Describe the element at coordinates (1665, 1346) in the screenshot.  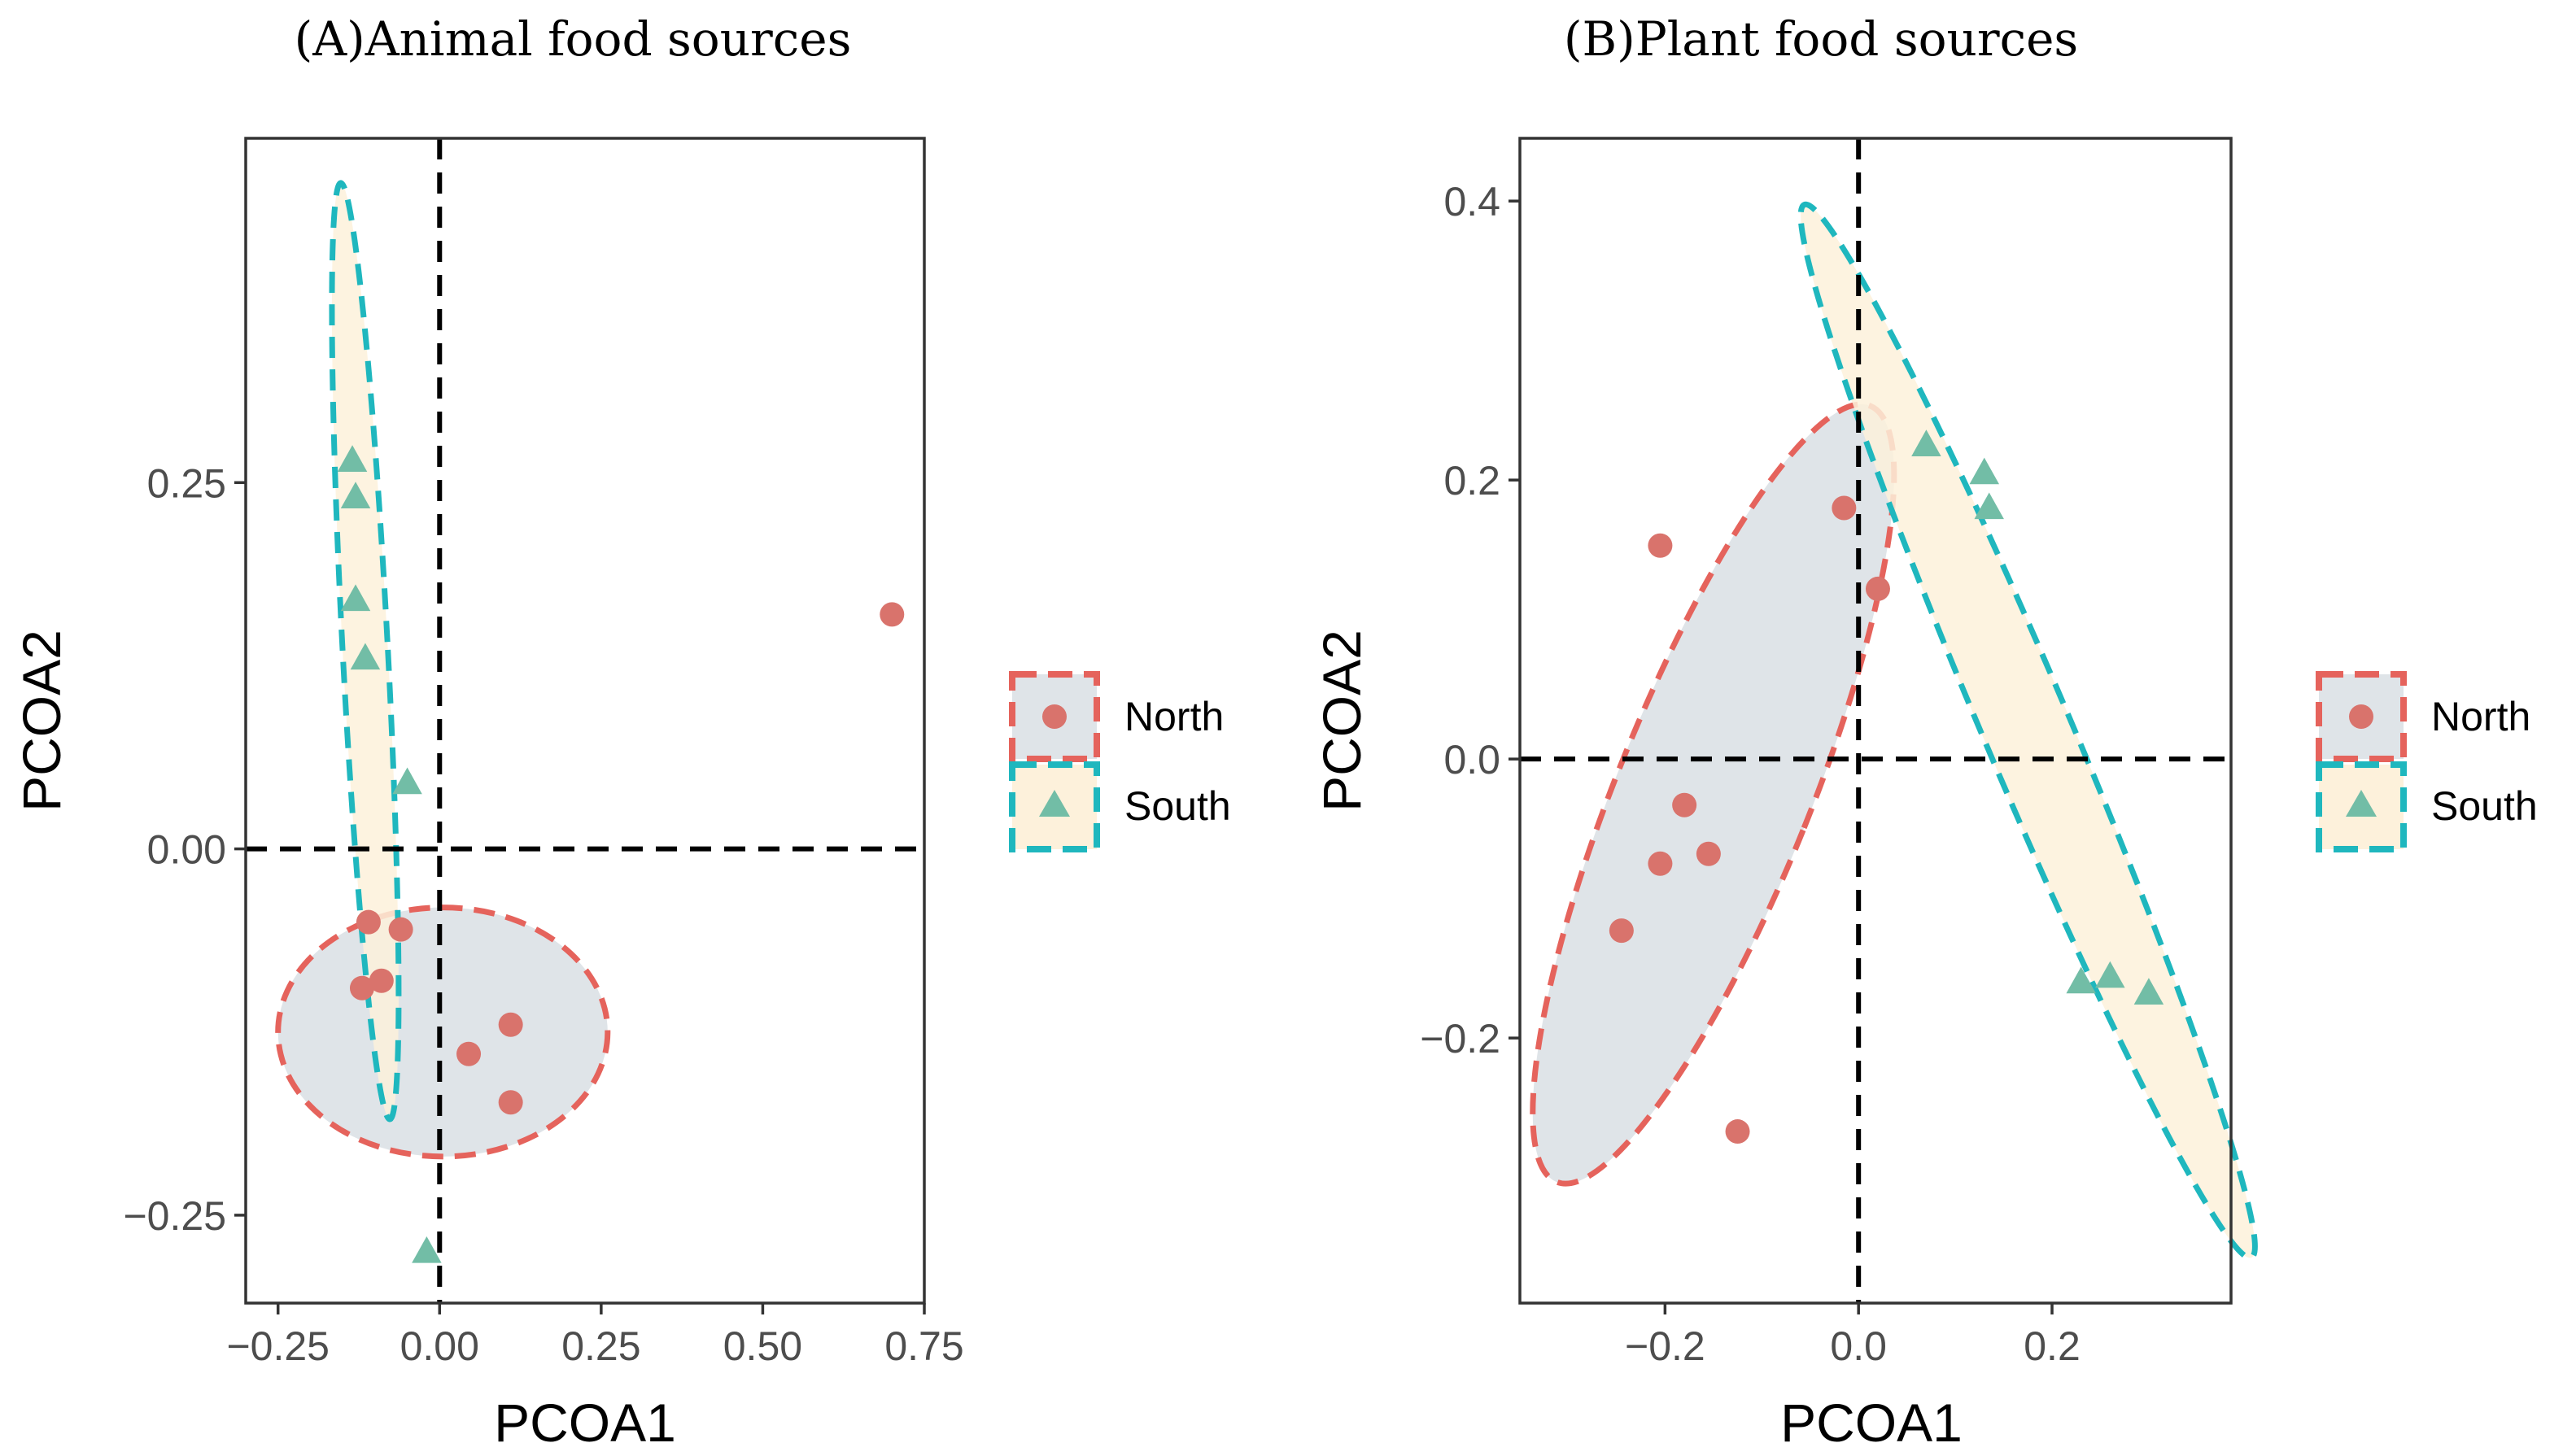
I see `x-tick-label: −0.2` at that location.